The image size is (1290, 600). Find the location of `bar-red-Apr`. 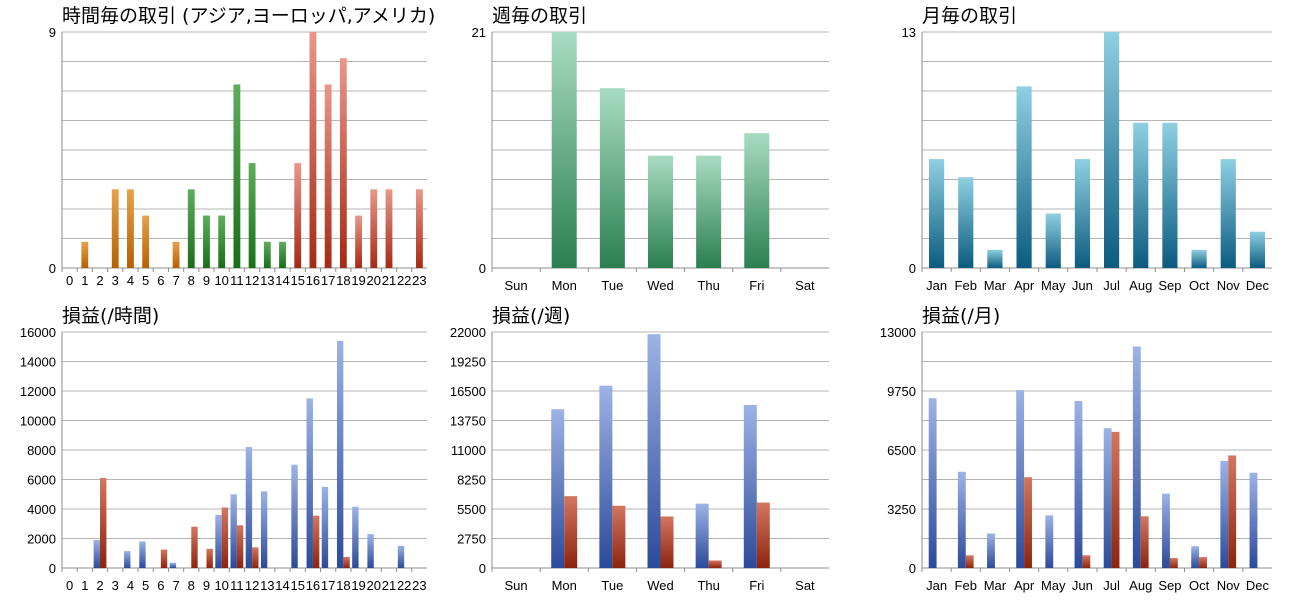

bar-red-Apr is located at coordinates (1028, 522).